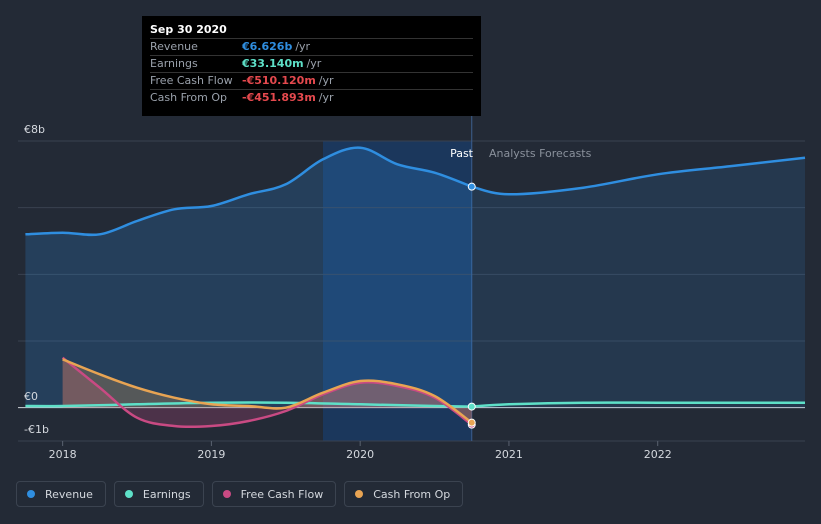 Image resolution: width=821 pixels, height=524 pixels. Describe the element at coordinates (471, 406) in the screenshot. I see `earnings-marker` at that location.